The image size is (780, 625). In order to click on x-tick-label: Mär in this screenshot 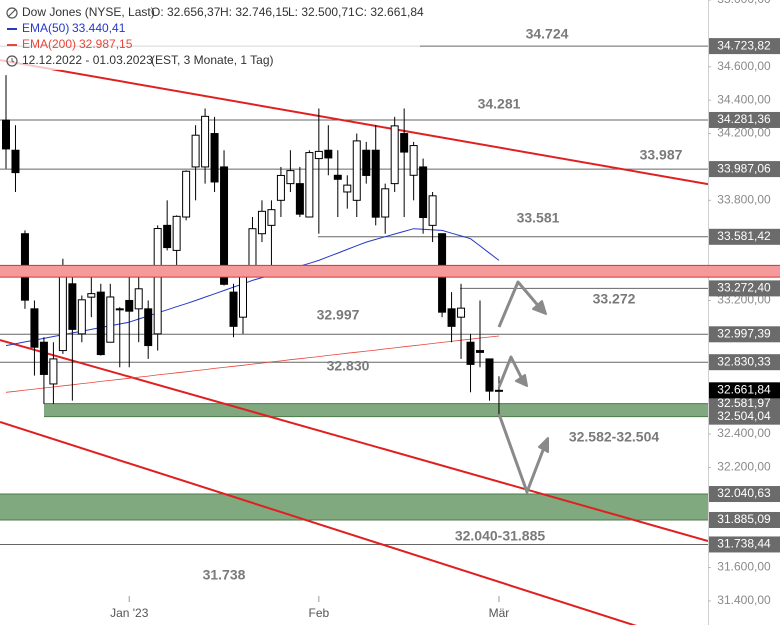, I will do `click(499, 613)`.